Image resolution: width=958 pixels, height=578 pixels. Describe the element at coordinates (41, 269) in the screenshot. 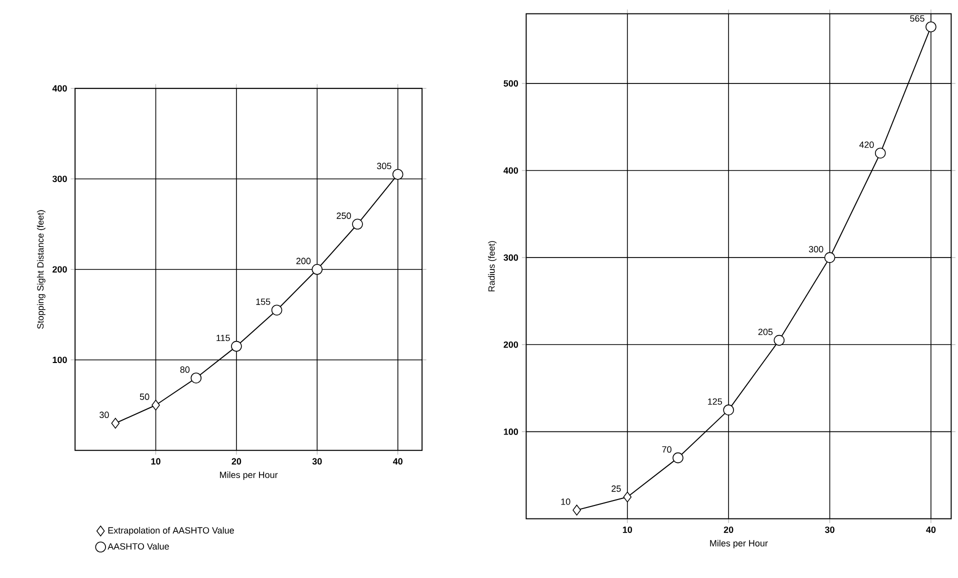

I see `y-axis-title: Stopping Sight Distance (feet)` at that location.